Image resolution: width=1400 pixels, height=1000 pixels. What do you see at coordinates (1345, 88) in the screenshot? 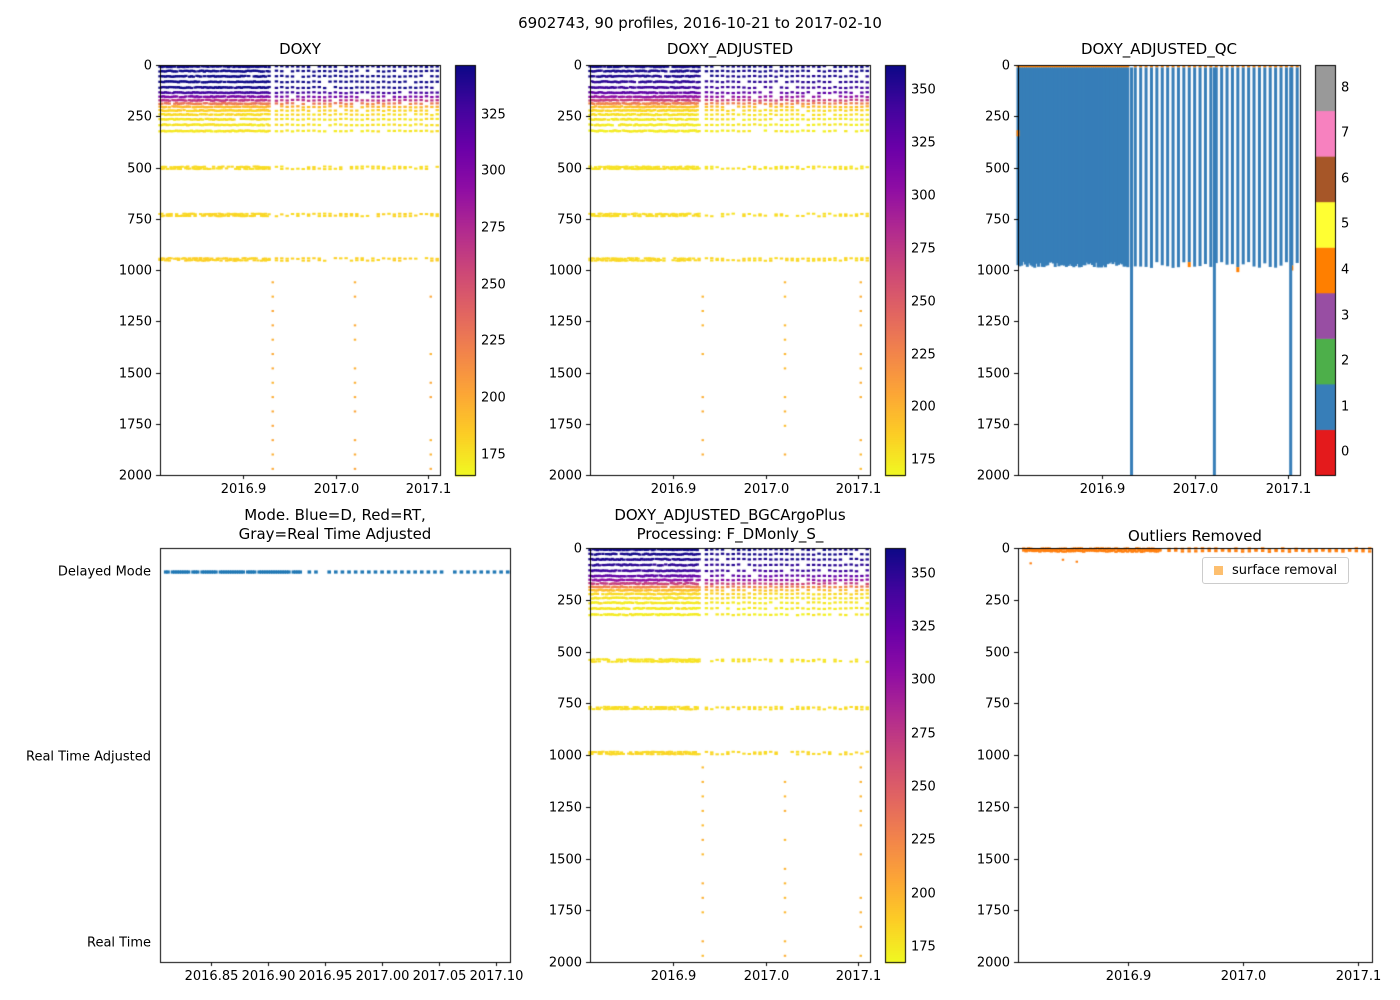
I see `colorbar-tick-label: 8` at bounding box center [1345, 88].